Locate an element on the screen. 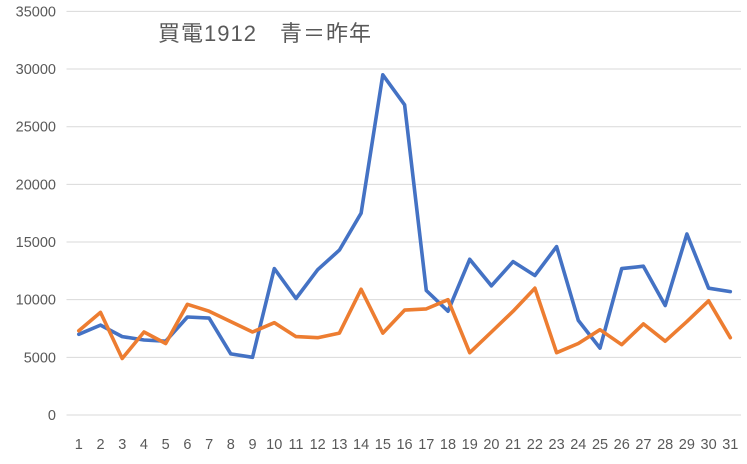  x-axis-tick-label: 20 is located at coordinates (491, 445).